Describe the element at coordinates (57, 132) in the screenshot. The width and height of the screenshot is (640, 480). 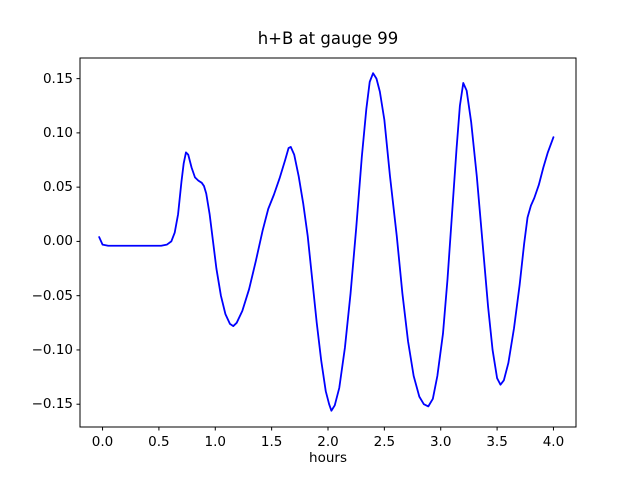
I see `y-tick-label: 0.10` at that location.